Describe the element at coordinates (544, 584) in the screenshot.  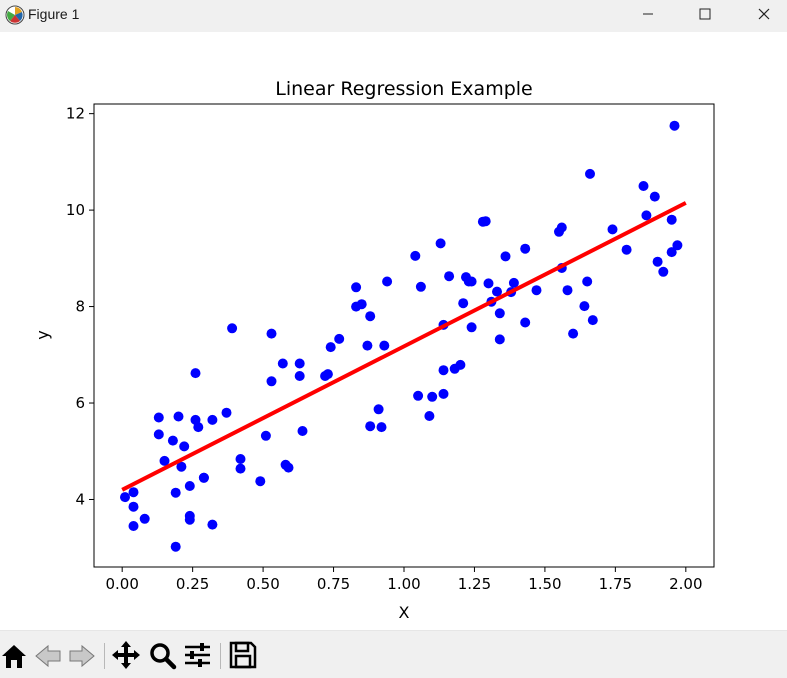
I see `x-tick-label: 1.50` at that location.